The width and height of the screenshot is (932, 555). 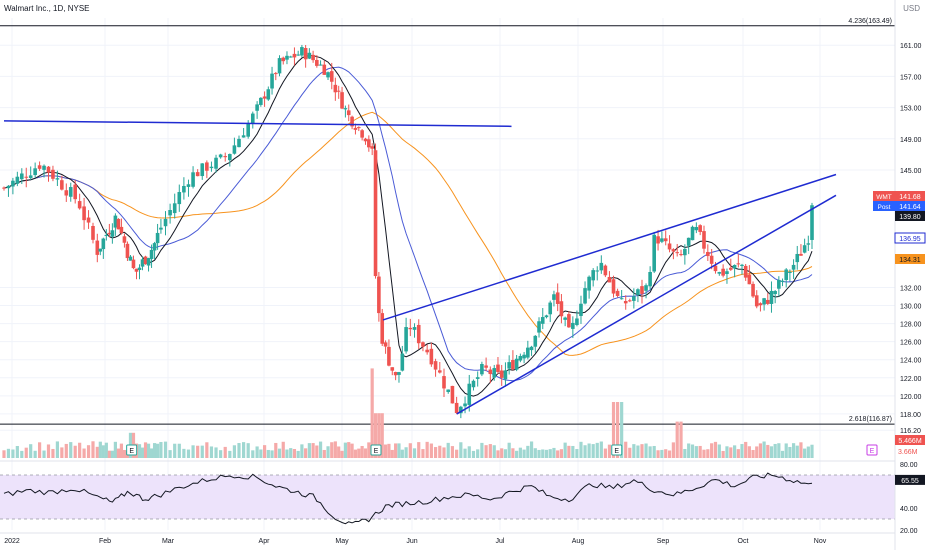 What do you see at coordinates (870, 419) in the screenshot?
I see `fib-level-label: 2.618(116.87)` at bounding box center [870, 419].